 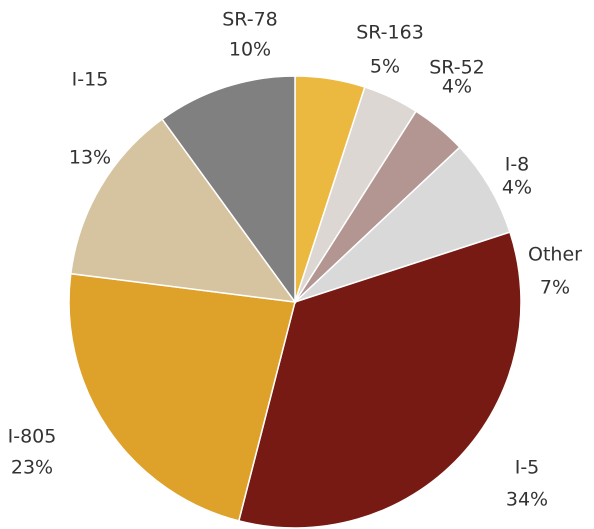 I want to click on slice-value-label: 10%, so click(x=250, y=50).